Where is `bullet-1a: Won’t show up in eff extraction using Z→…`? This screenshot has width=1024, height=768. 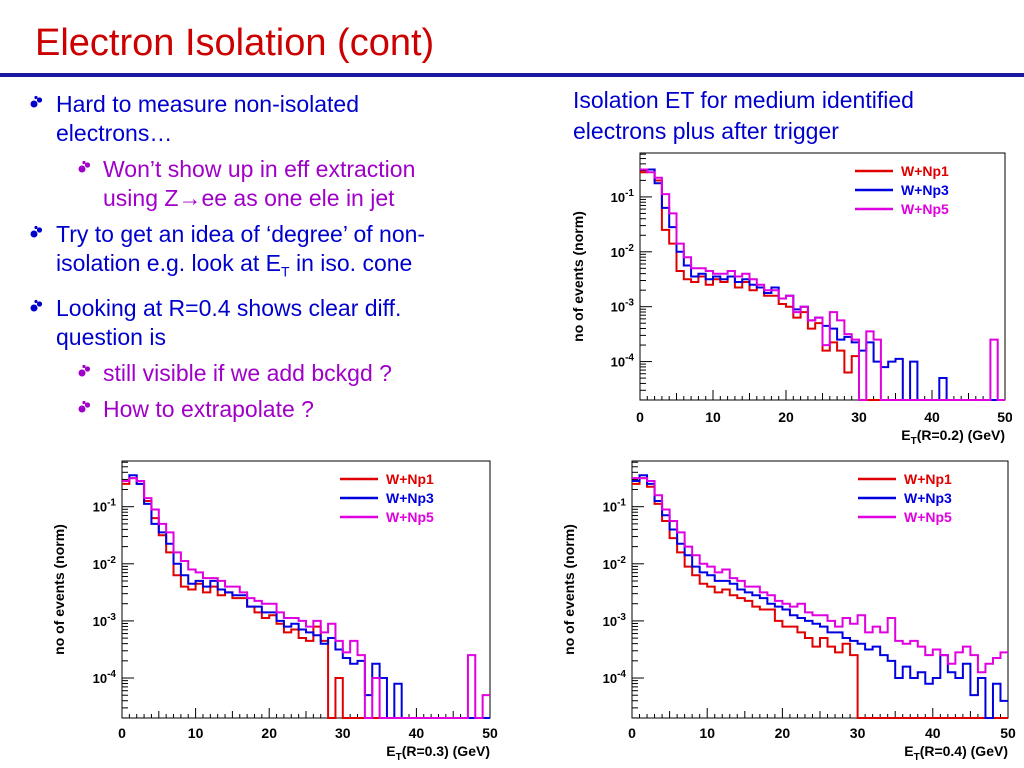
bullet-1a: Won’t show up in eff extraction using Z→… is located at coordinates (278, 184).